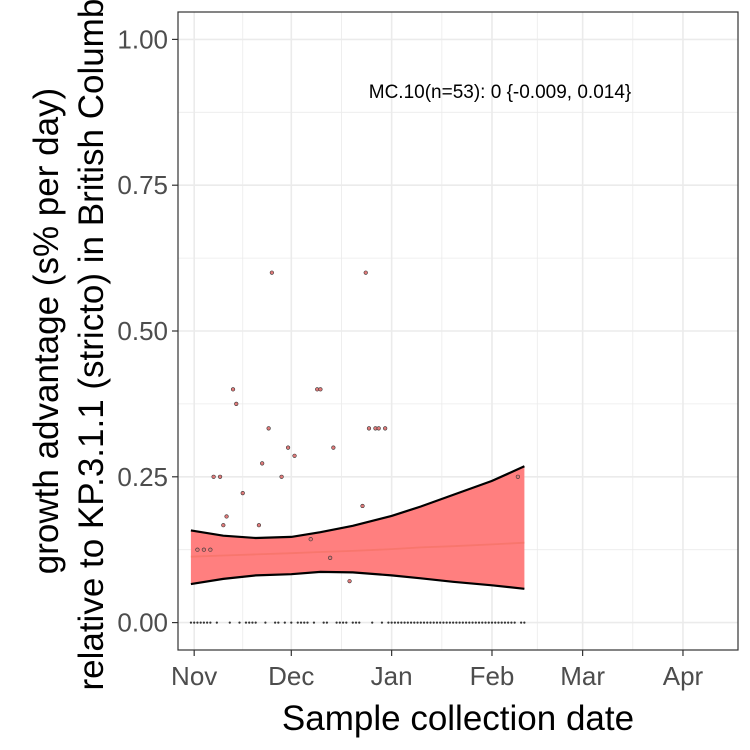  I want to click on y-tick-label: 0.50, so click(142, 331).